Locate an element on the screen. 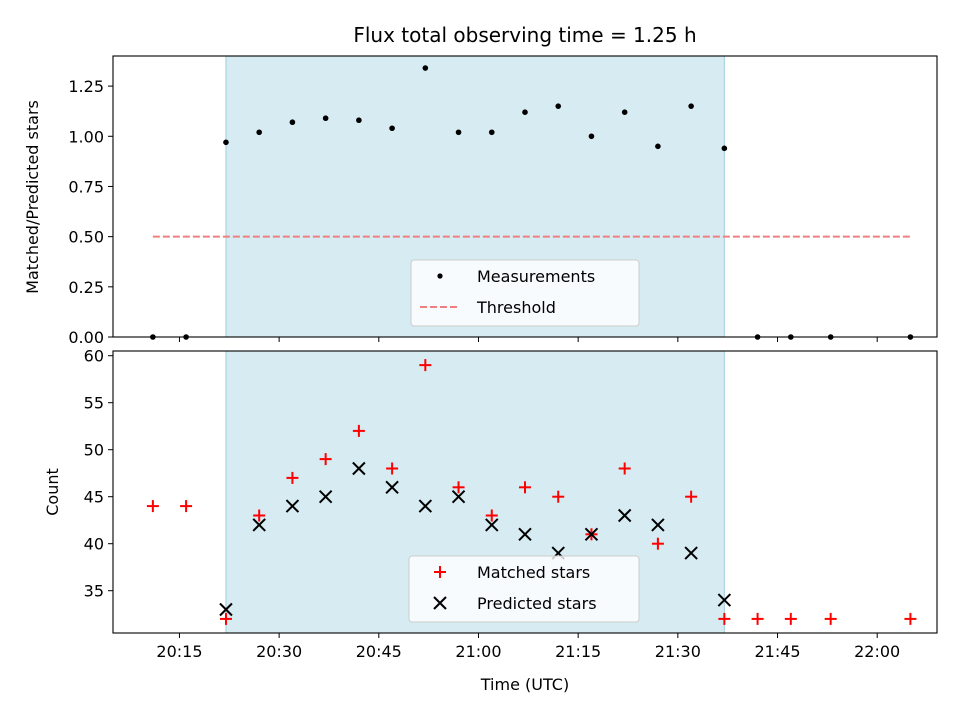 This screenshot has height=720, width=960. legend-matched-marker is located at coordinates (440, 572).